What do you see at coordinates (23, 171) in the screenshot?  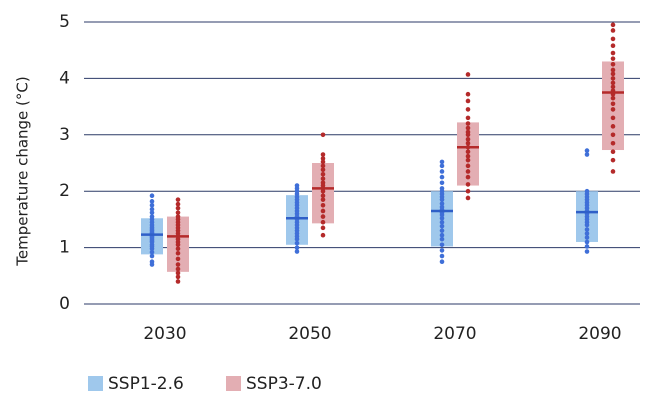 I see `y-axis-label: Temperature change (°C)` at bounding box center [23, 171].